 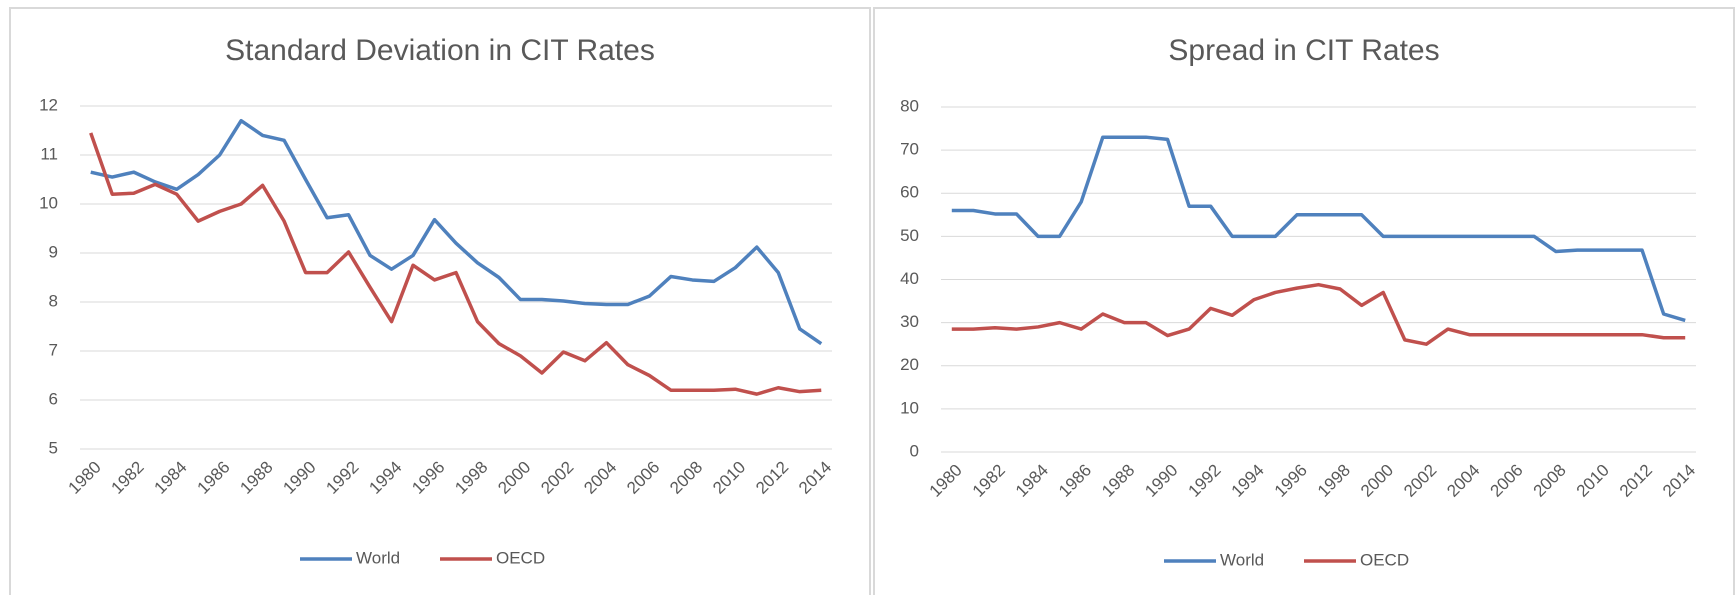 I want to click on y-tick-label: 0, so click(x=914, y=450).